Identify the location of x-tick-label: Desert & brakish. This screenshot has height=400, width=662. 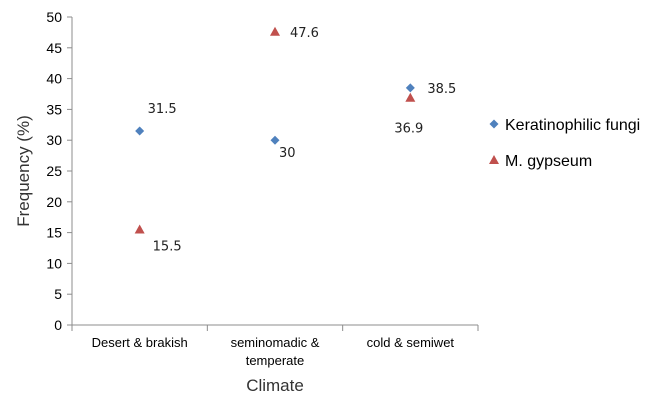
(140, 342).